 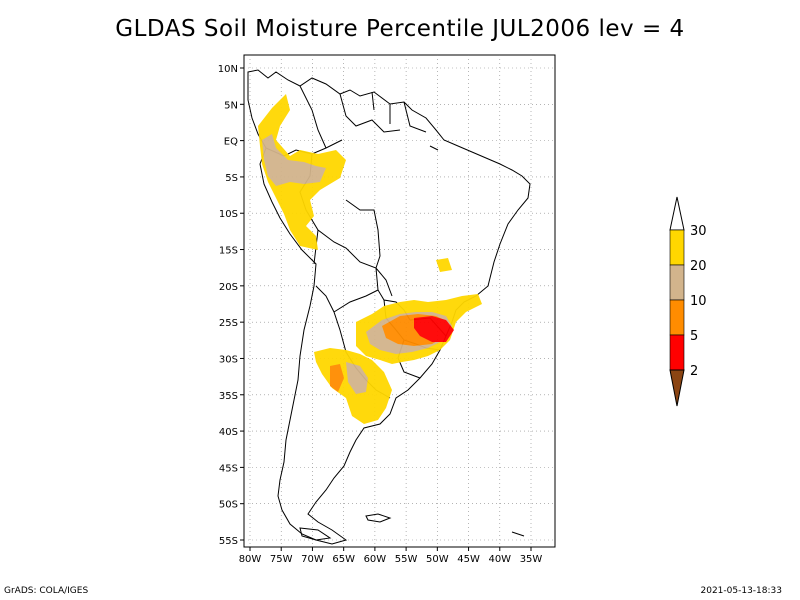 What do you see at coordinates (434, 329) in the screenshot?
I see `shade-region-southeast-red` at bounding box center [434, 329].